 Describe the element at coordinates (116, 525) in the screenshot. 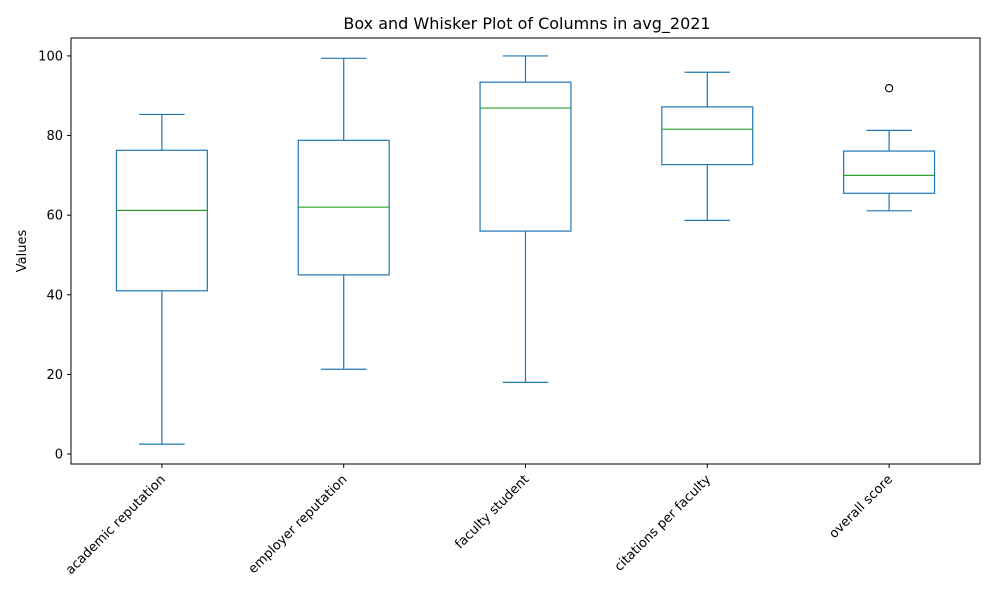

I see `x-tick-label: academic reputation` at that location.